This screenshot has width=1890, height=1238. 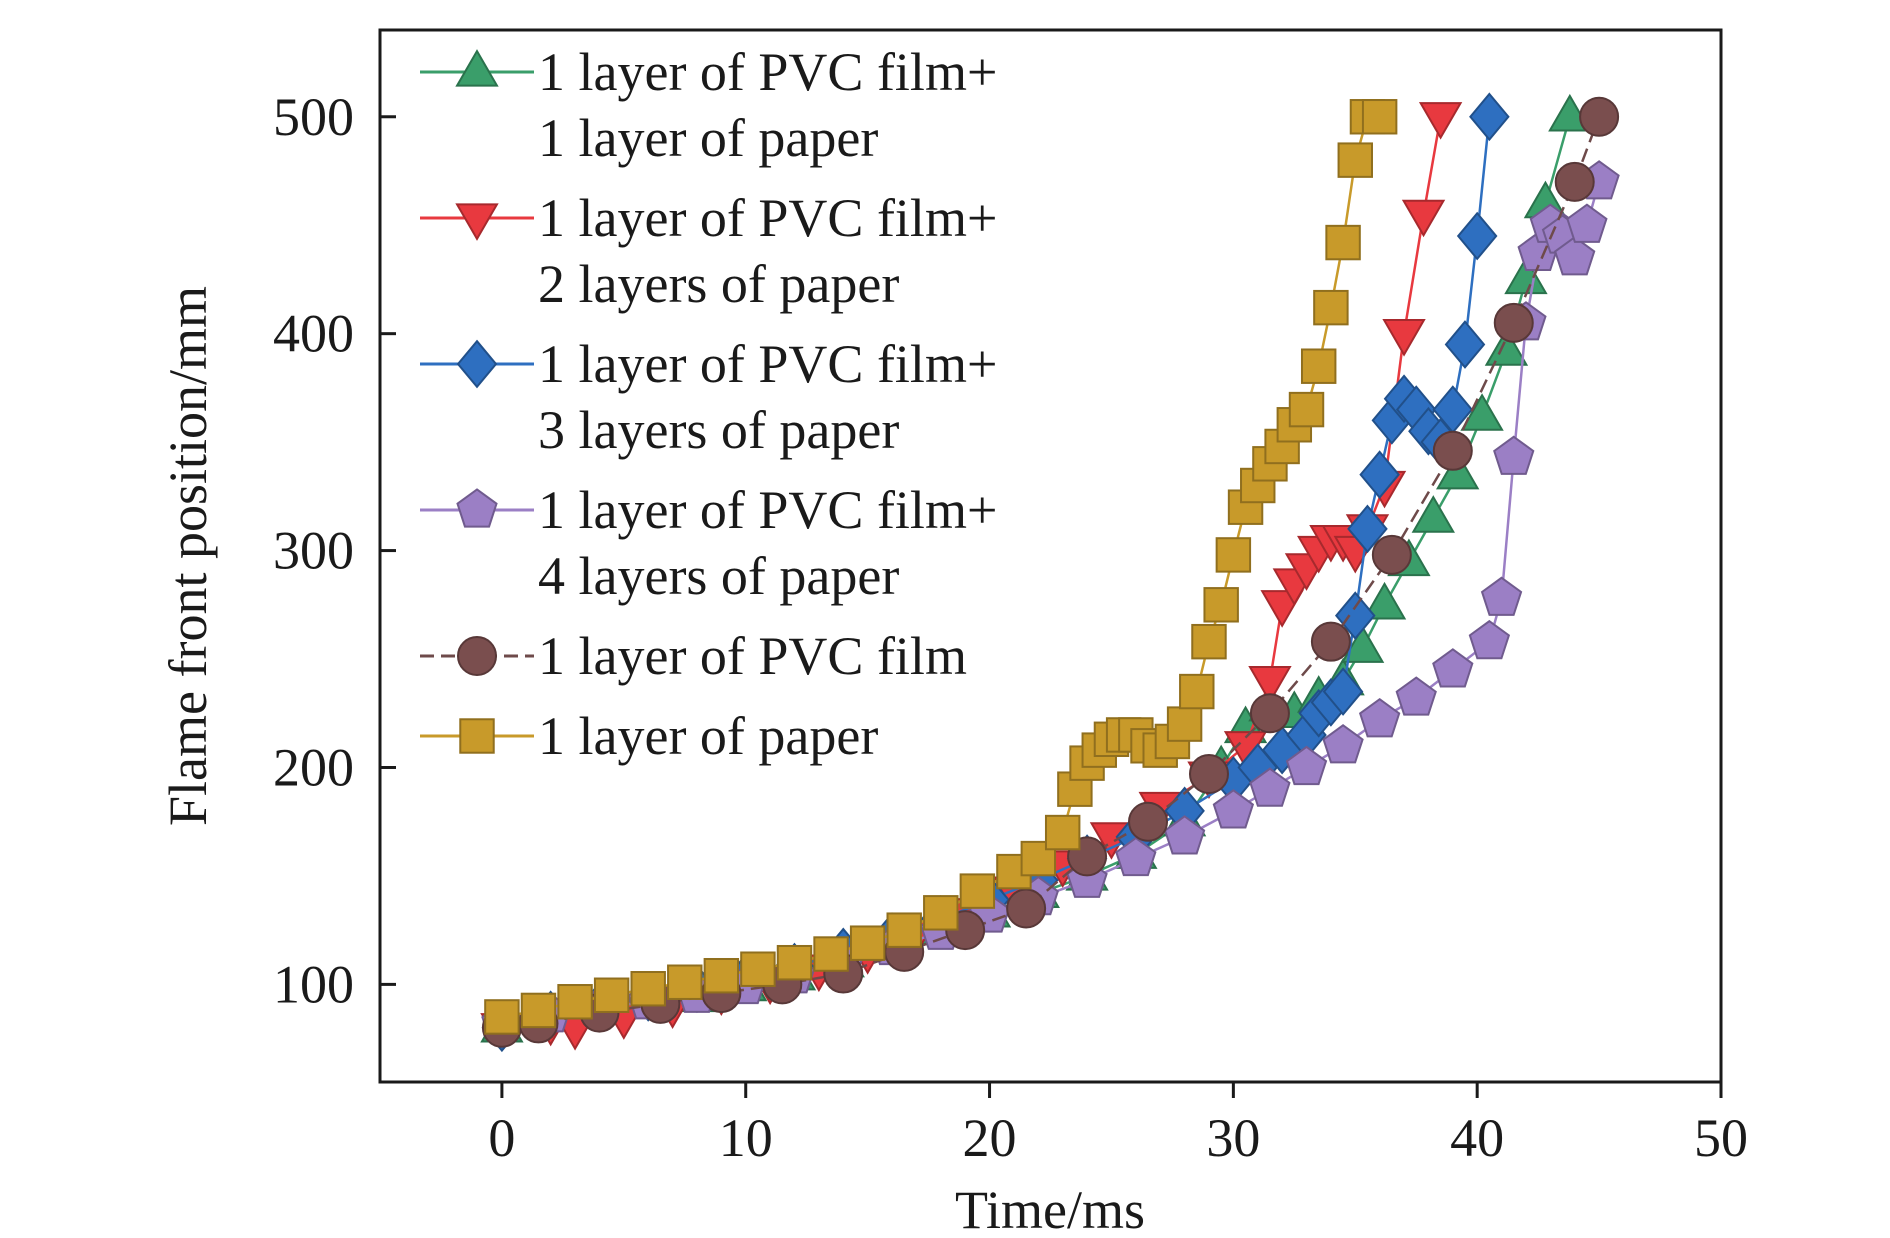 I want to click on y-tick-label: 400, so click(x=313, y=334).